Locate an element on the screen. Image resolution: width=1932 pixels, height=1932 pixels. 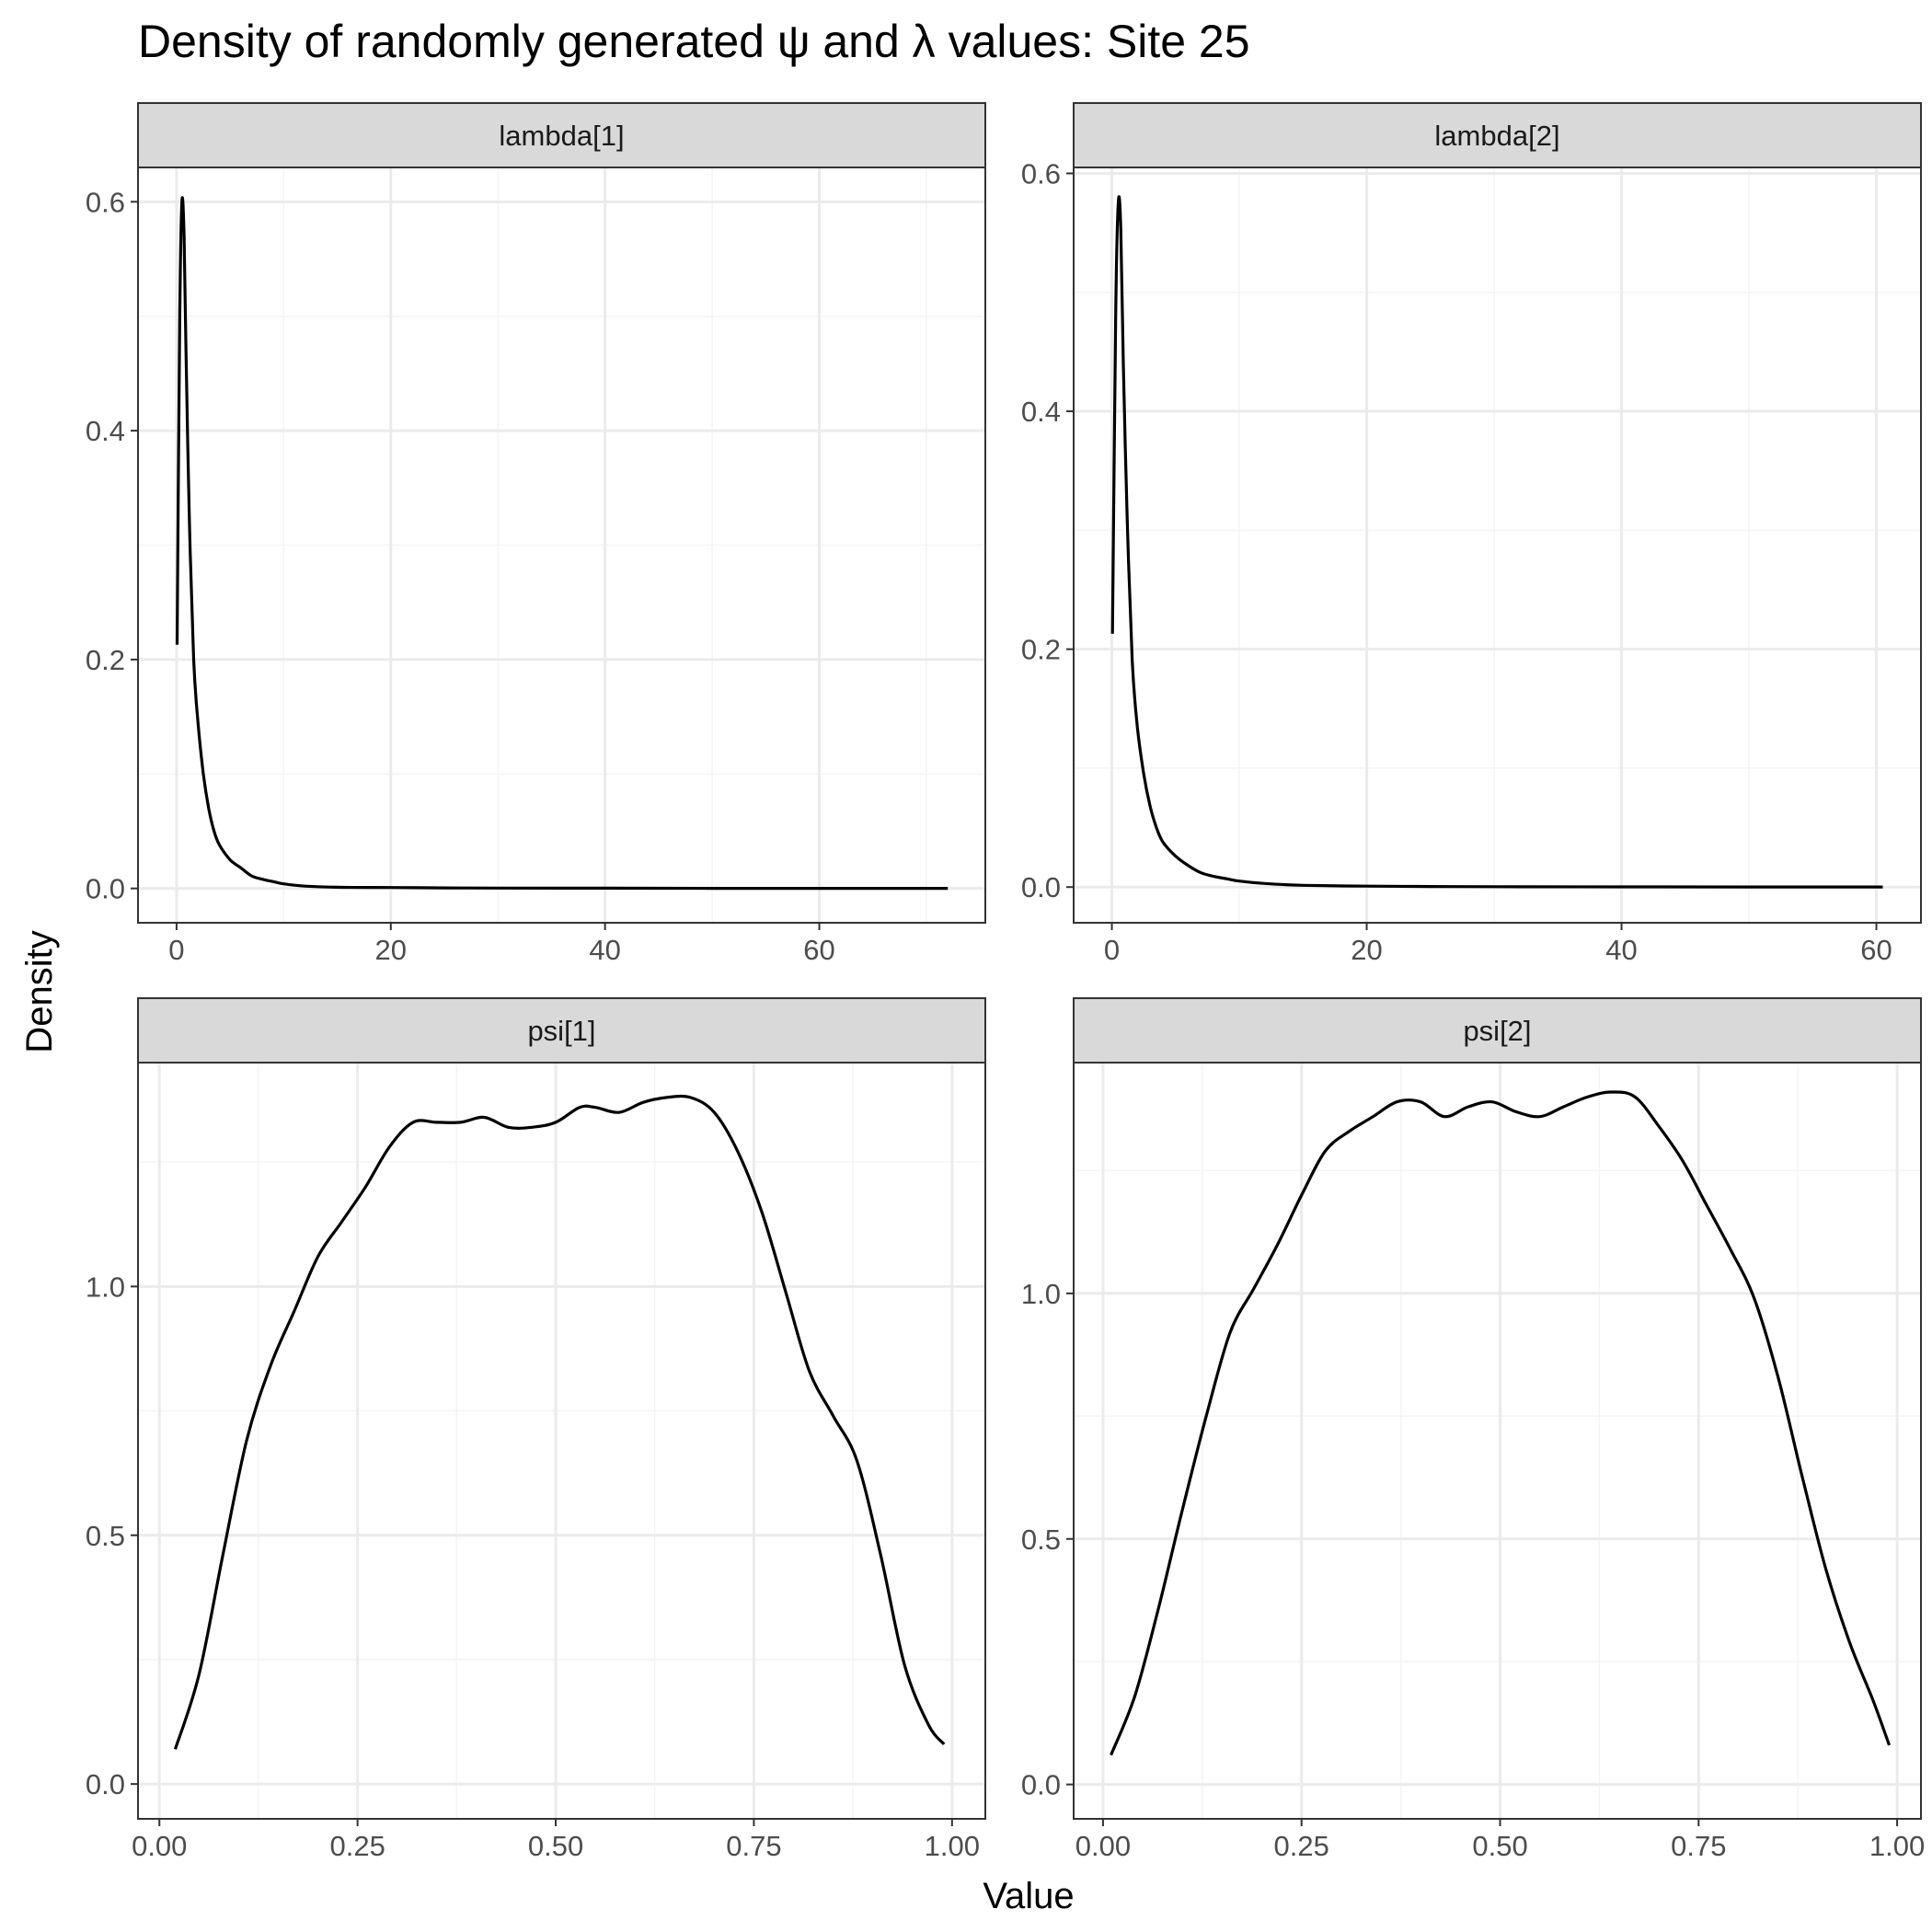
facet-label: psi[1] is located at coordinates (561, 1031).